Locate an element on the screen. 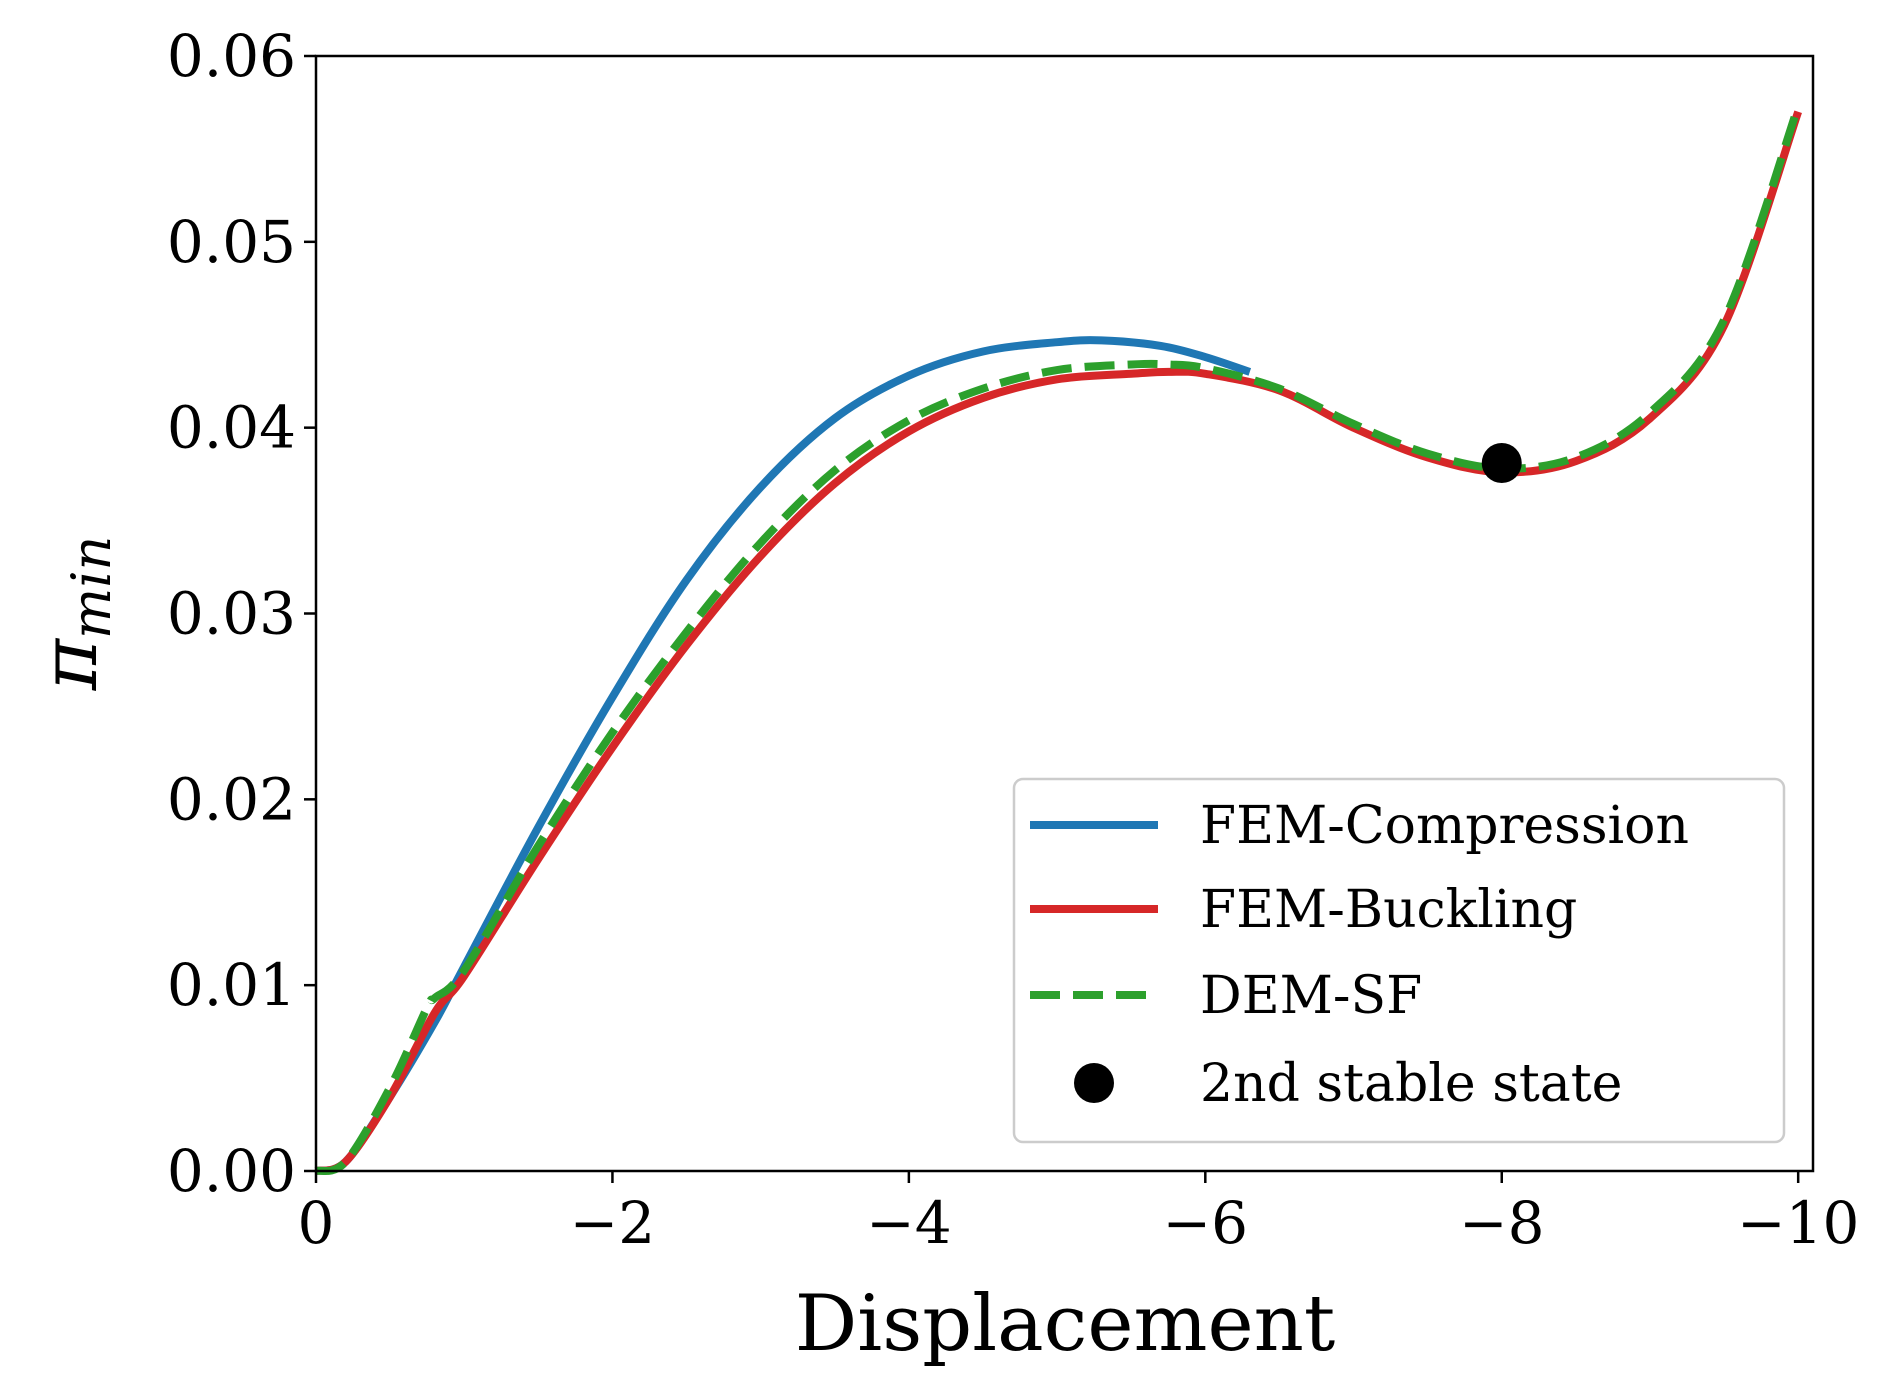 The width and height of the screenshot is (1893, 1391). y-tick-label: 0.05 is located at coordinates (231, 242).